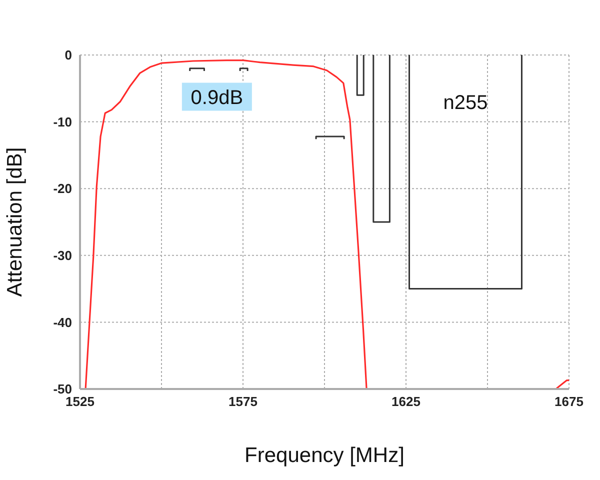 Image resolution: width=600 pixels, height=480 pixels. Describe the element at coordinates (80, 402) in the screenshot. I see `x-tick-label: 1525` at that location.